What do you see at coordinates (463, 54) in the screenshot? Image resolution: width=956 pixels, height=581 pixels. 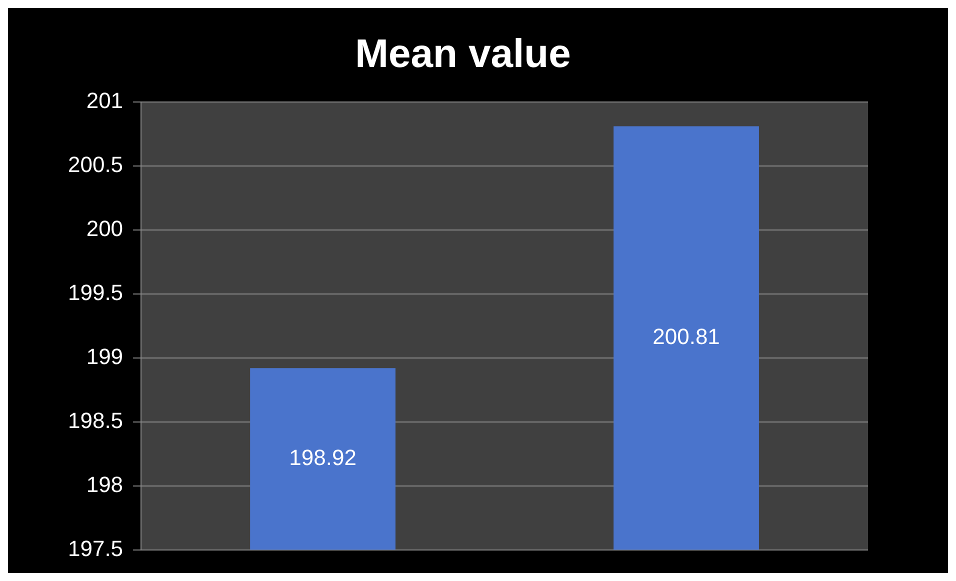 I see `chart-title: Mean value` at bounding box center [463, 54].